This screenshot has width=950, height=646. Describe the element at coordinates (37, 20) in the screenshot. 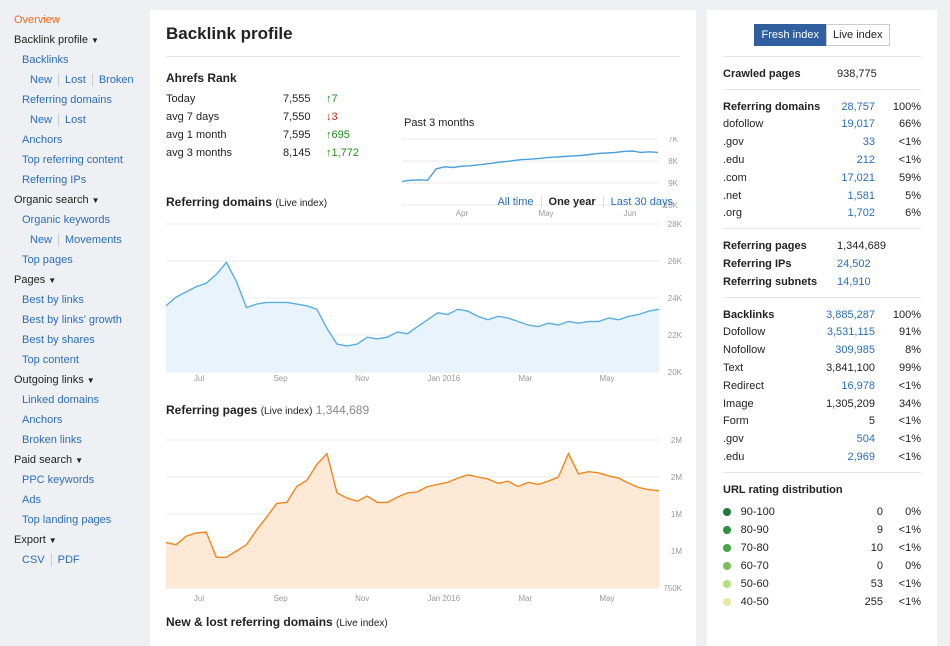

I see `nav-overview: Overview` at that location.